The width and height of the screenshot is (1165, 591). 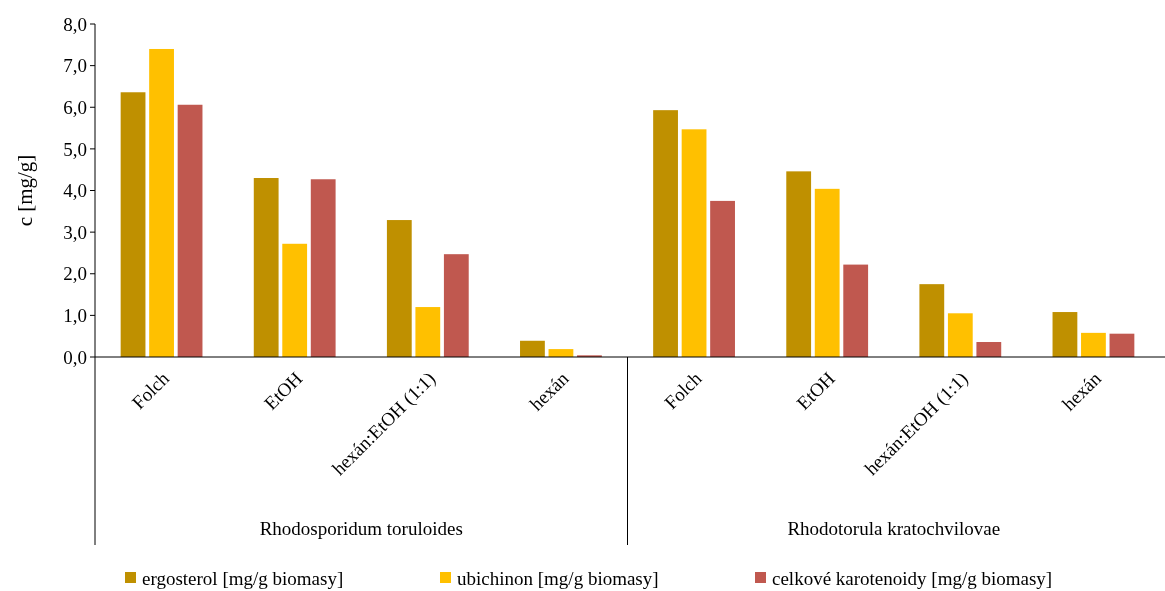 I want to click on y-tick-label: 6,0, so click(x=75, y=107).